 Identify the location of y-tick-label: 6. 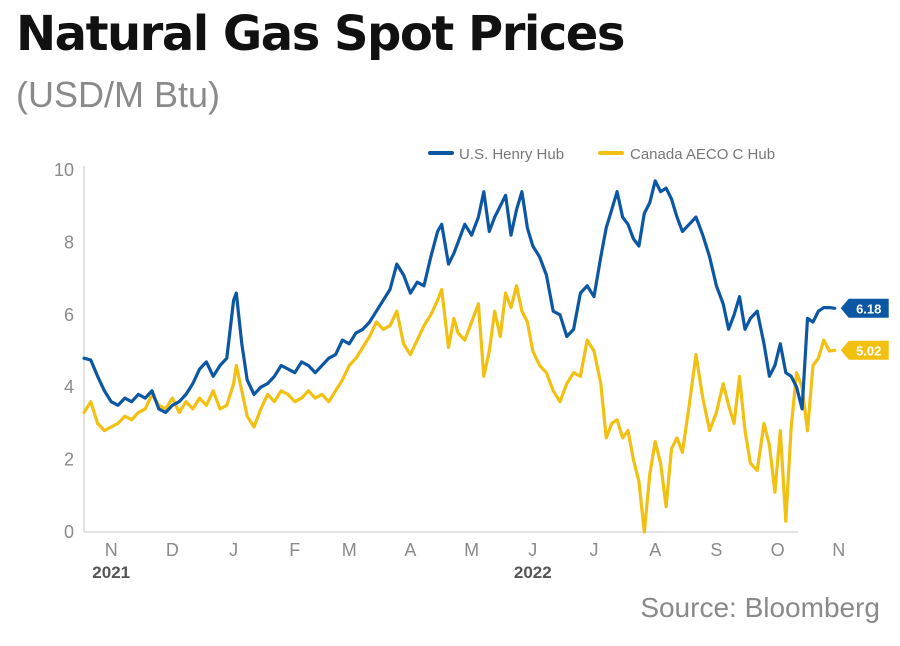
(69, 315).